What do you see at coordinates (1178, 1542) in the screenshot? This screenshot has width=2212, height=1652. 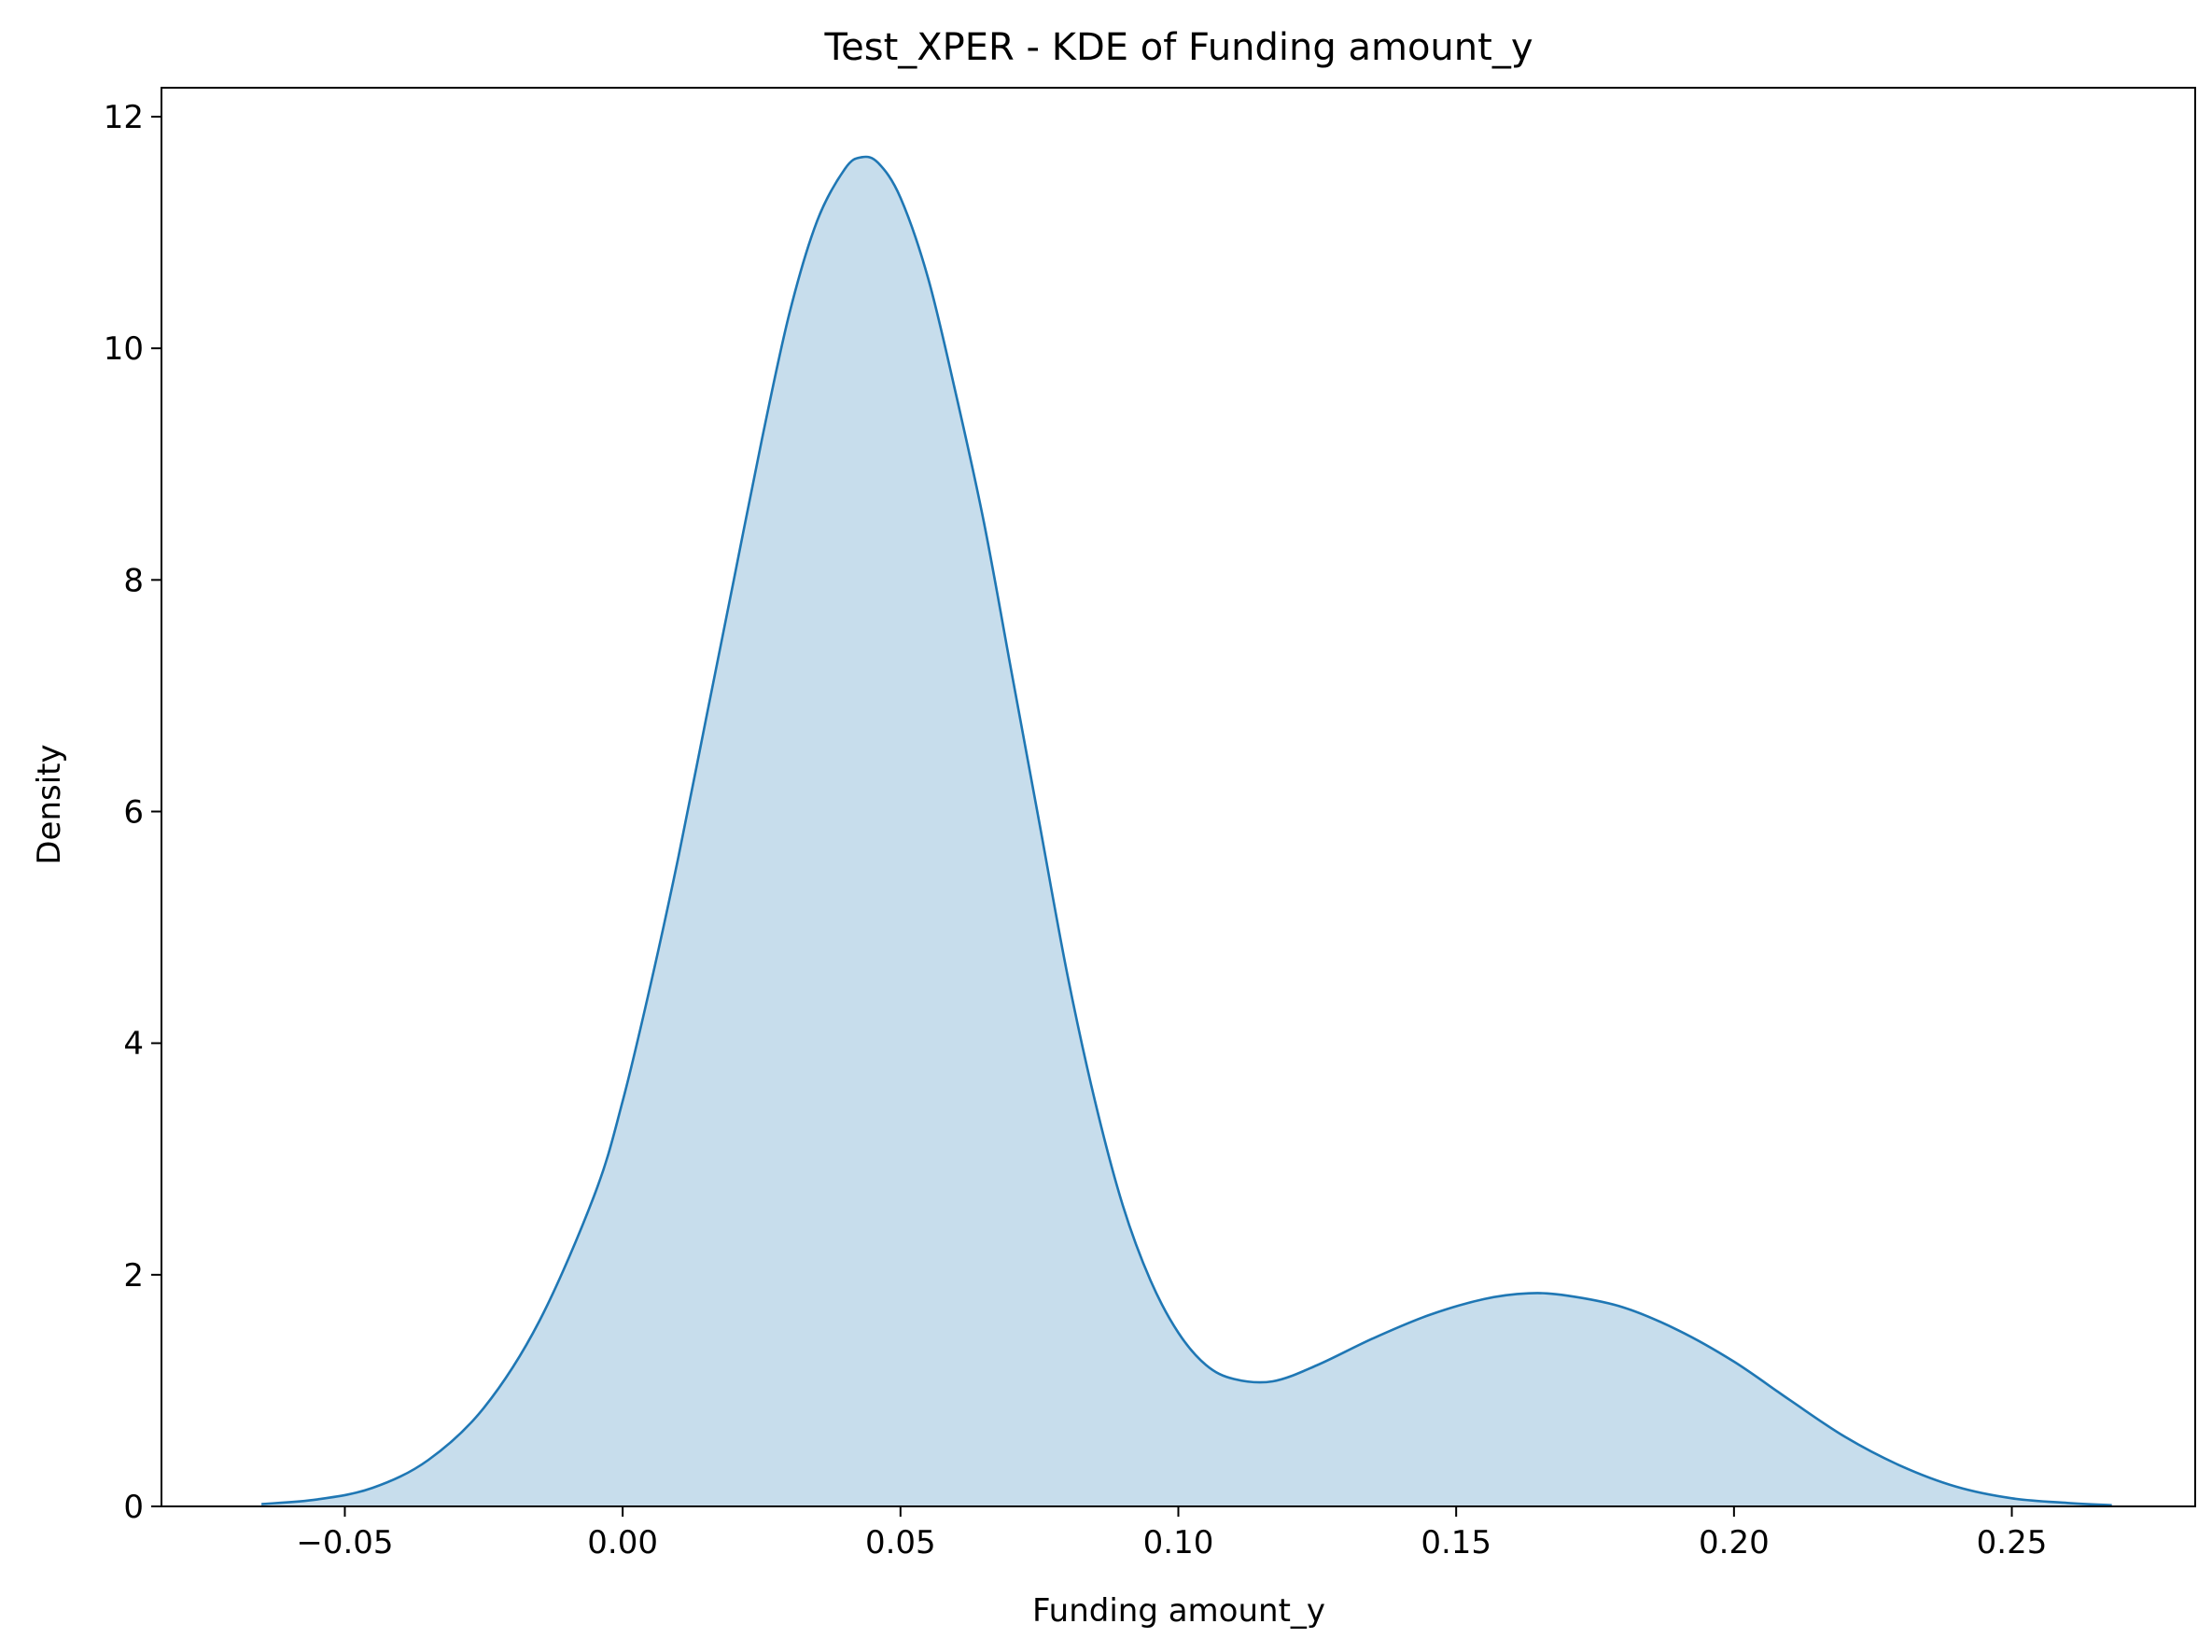 I see `x-tick-label: 0.10` at bounding box center [1178, 1542].